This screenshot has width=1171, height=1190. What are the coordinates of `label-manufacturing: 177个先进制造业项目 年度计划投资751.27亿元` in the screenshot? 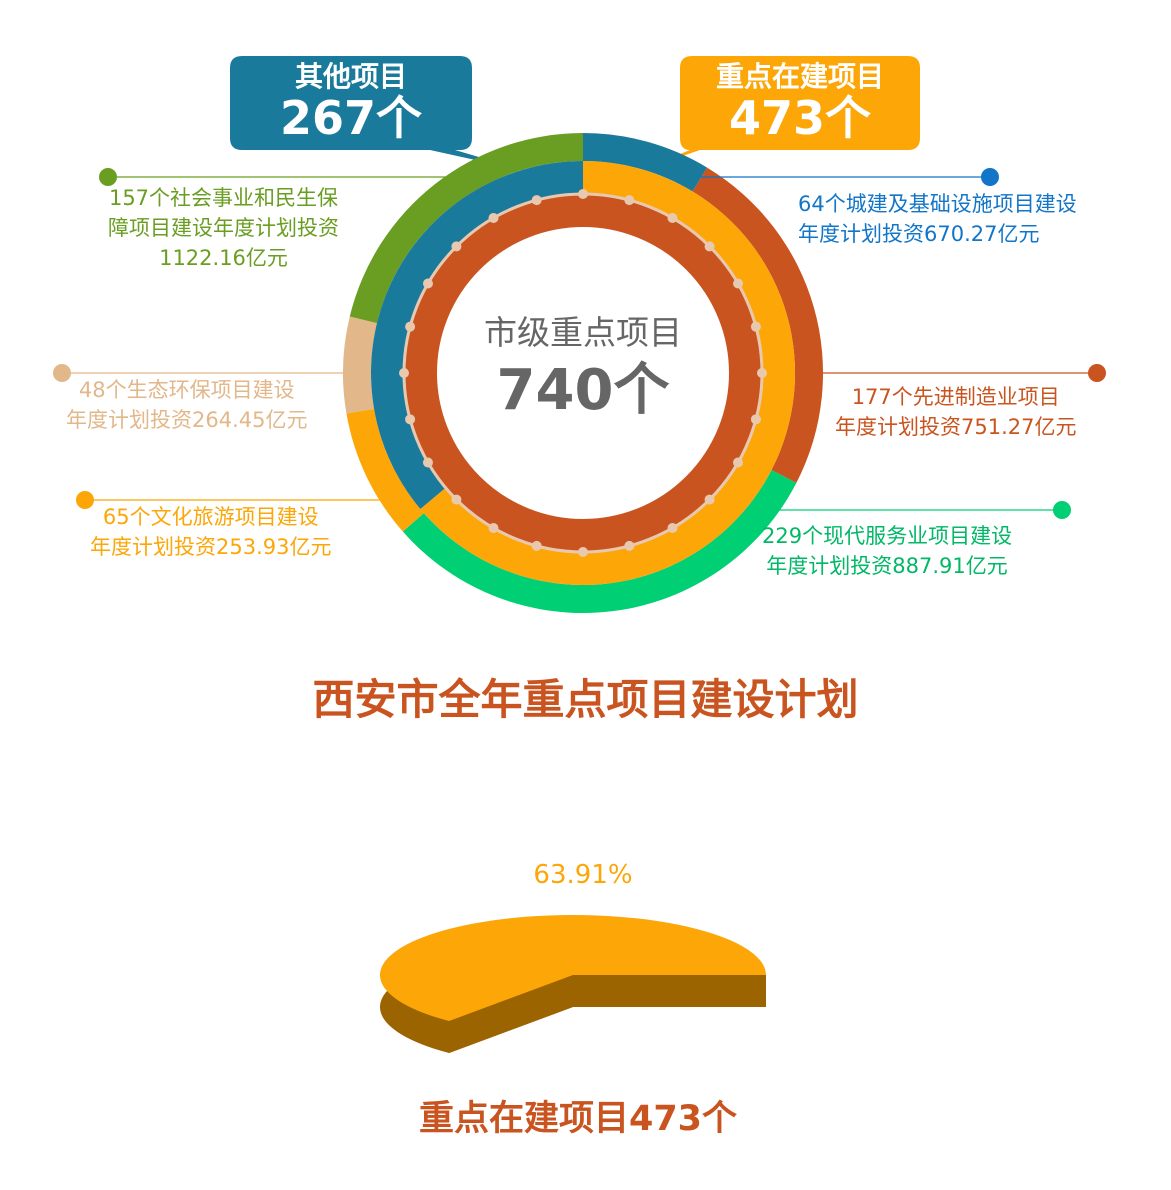 It's located at (955, 412).